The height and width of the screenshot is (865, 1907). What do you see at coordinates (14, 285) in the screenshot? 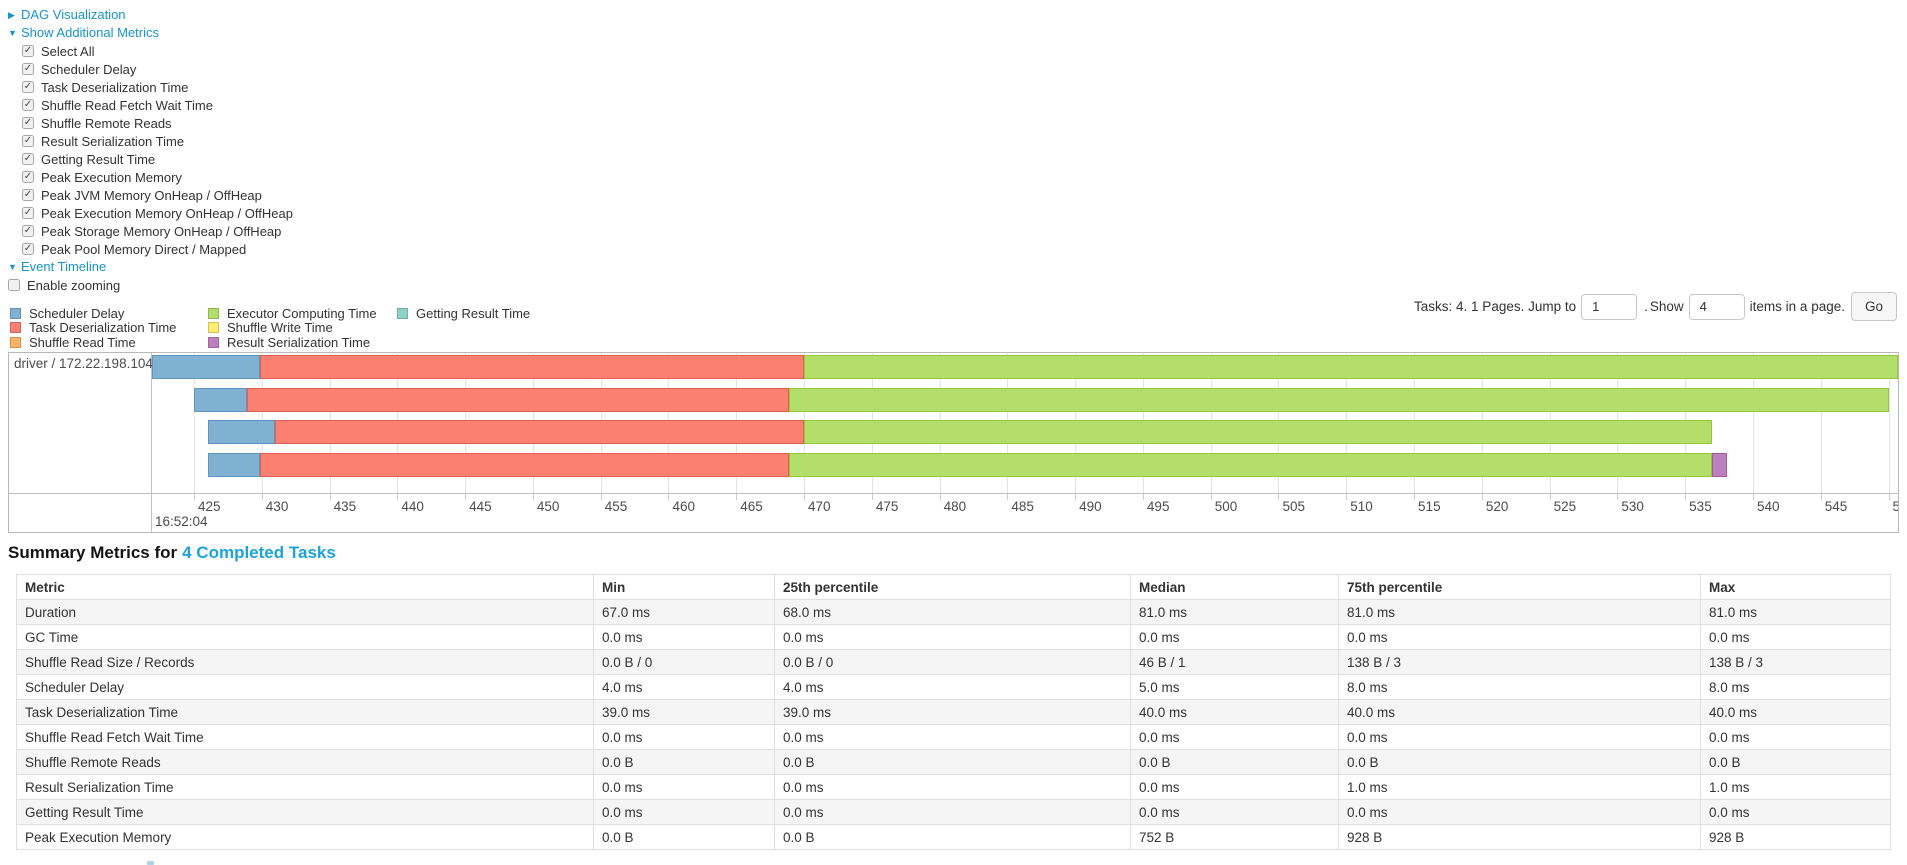
I see `enable-zooming-checkbox` at bounding box center [14, 285].